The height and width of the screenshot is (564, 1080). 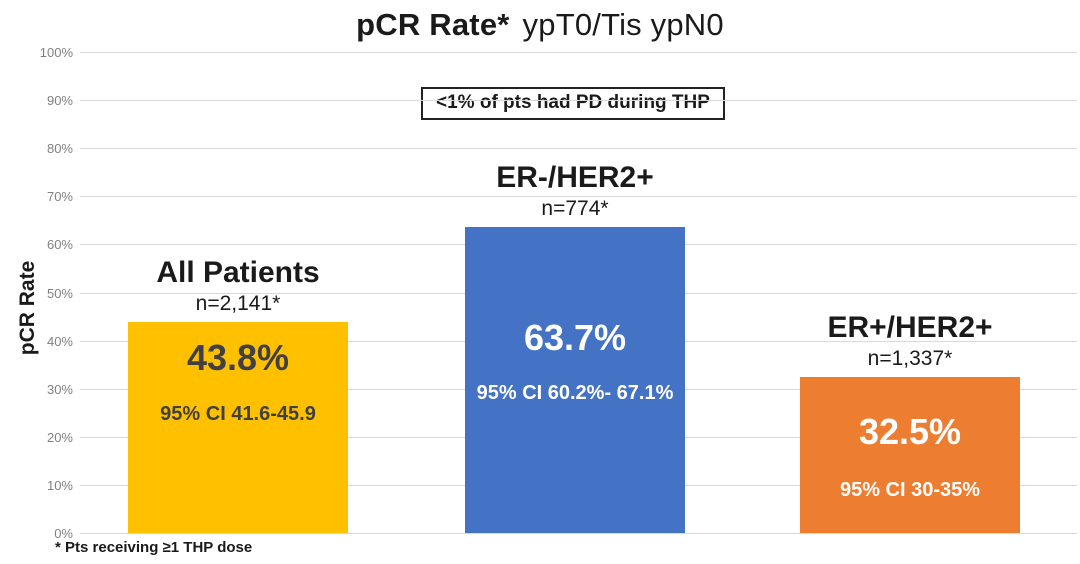 What do you see at coordinates (575, 177) in the screenshot?
I see `bar-category-label: ER-/HER2+` at bounding box center [575, 177].